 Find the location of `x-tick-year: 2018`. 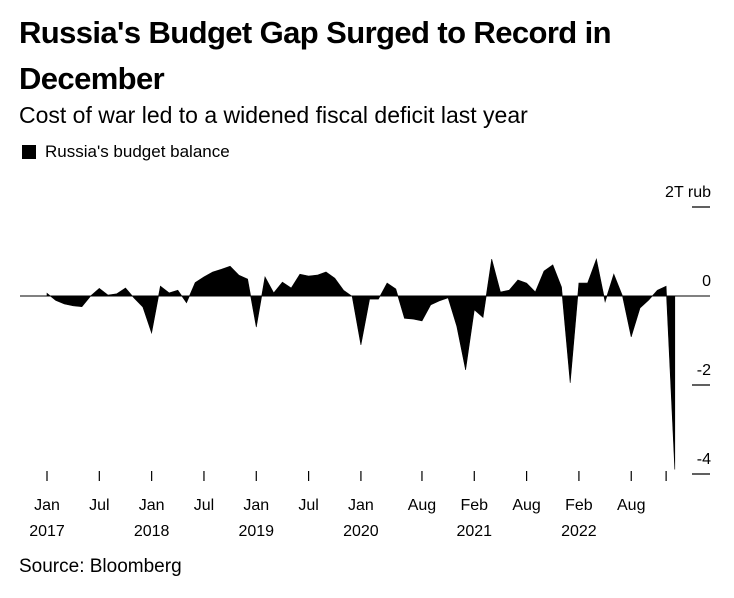

x-tick-year: 2018 is located at coordinates (152, 531).